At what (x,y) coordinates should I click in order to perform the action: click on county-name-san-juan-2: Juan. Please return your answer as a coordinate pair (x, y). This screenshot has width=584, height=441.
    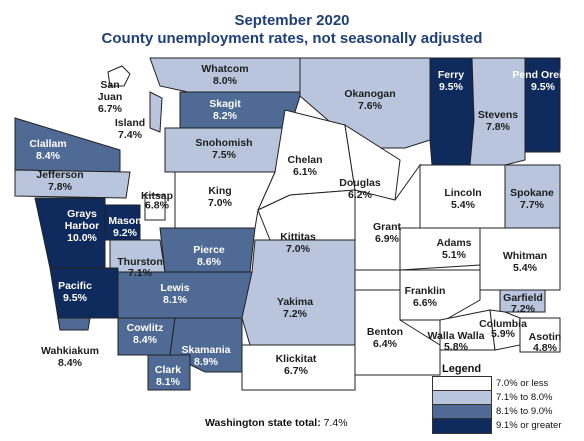
    Looking at the image, I should click on (110, 97).